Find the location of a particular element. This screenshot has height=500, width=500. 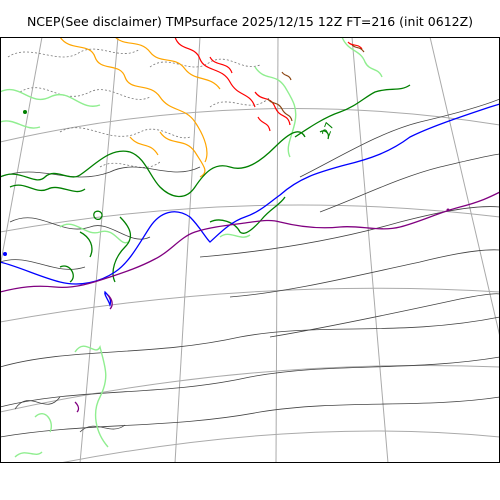

red-contours is located at coordinates (268, 84).